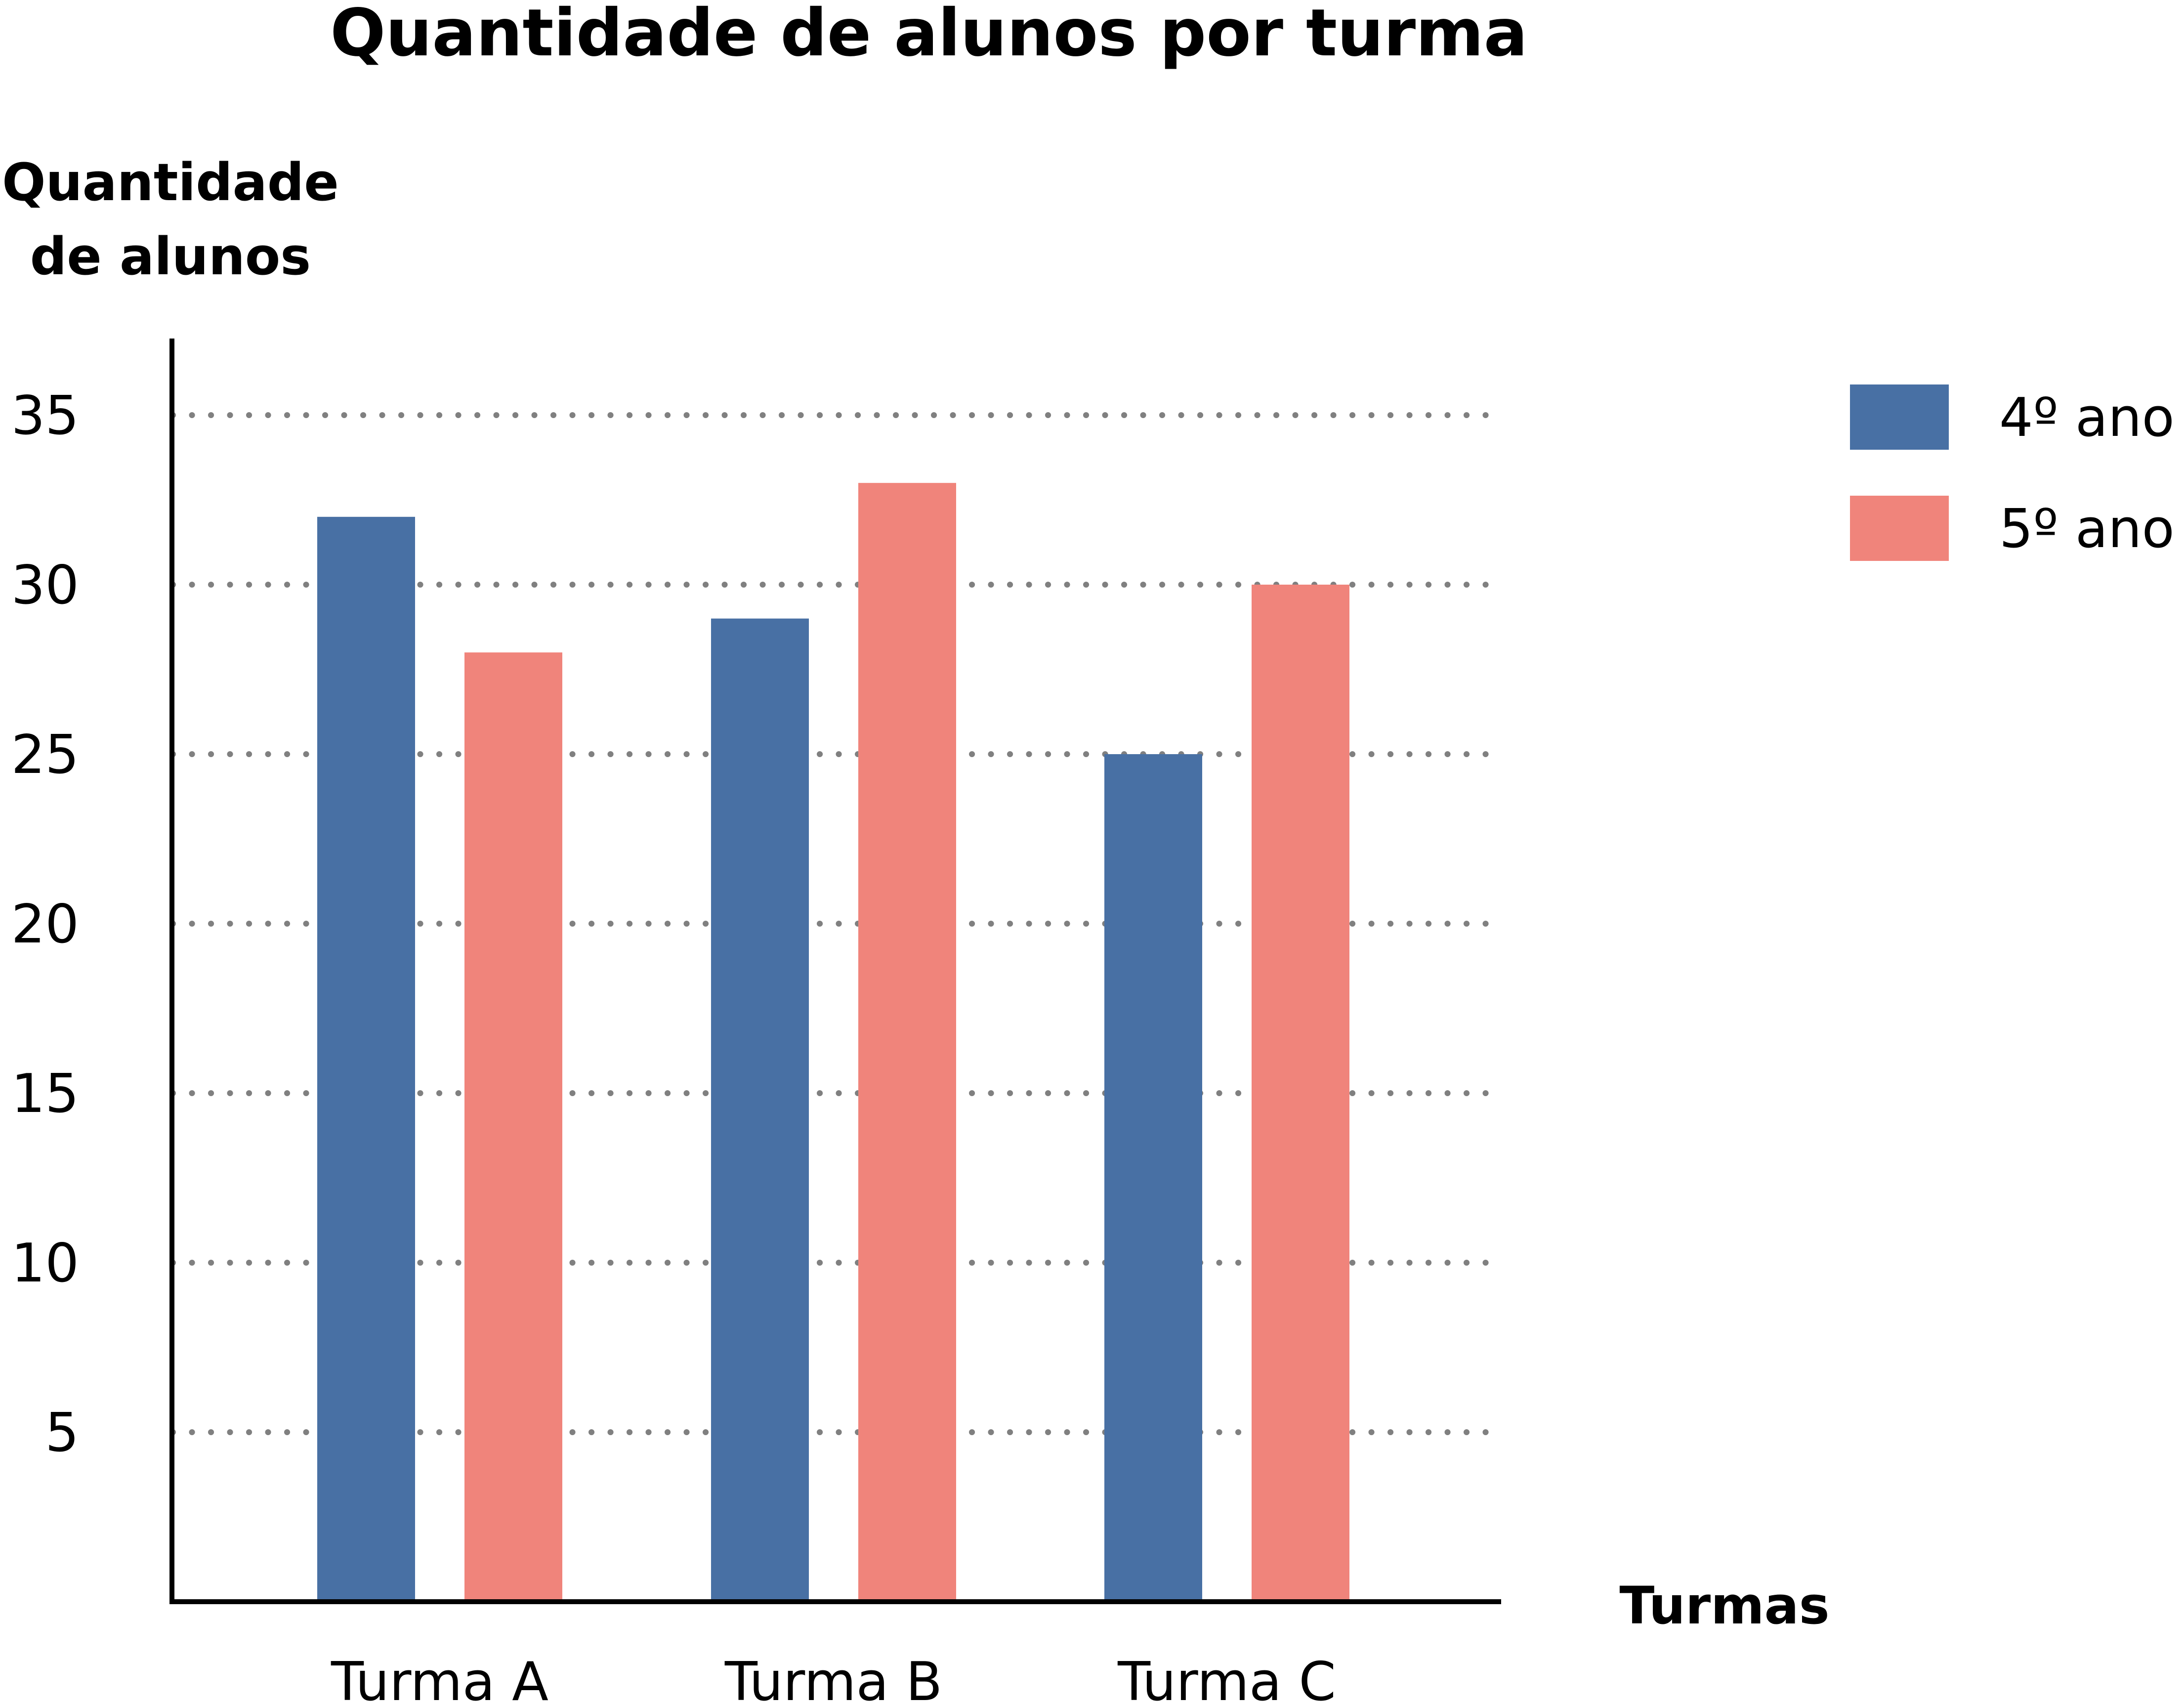  I want to click on x-axis-label: Turmas, so click(1724, 1606).